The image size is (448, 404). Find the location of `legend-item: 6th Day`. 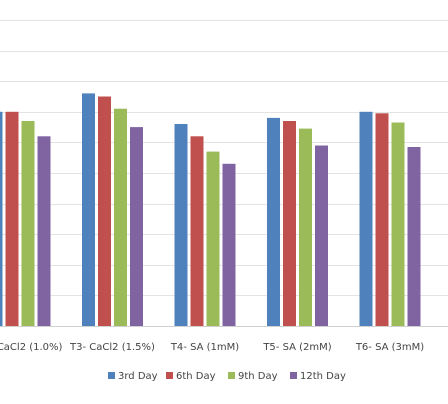

legend-item: 6th Day is located at coordinates (191, 376).